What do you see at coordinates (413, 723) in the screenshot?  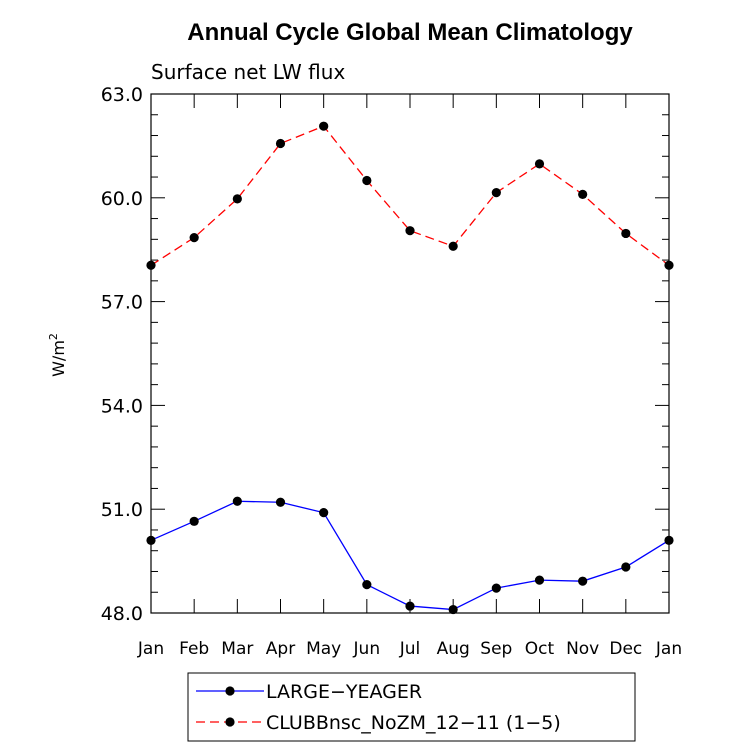 I see `legend-label-2: CLUBBnsc_NoZM_12−11 (1−5)` at bounding box center [413, 723].